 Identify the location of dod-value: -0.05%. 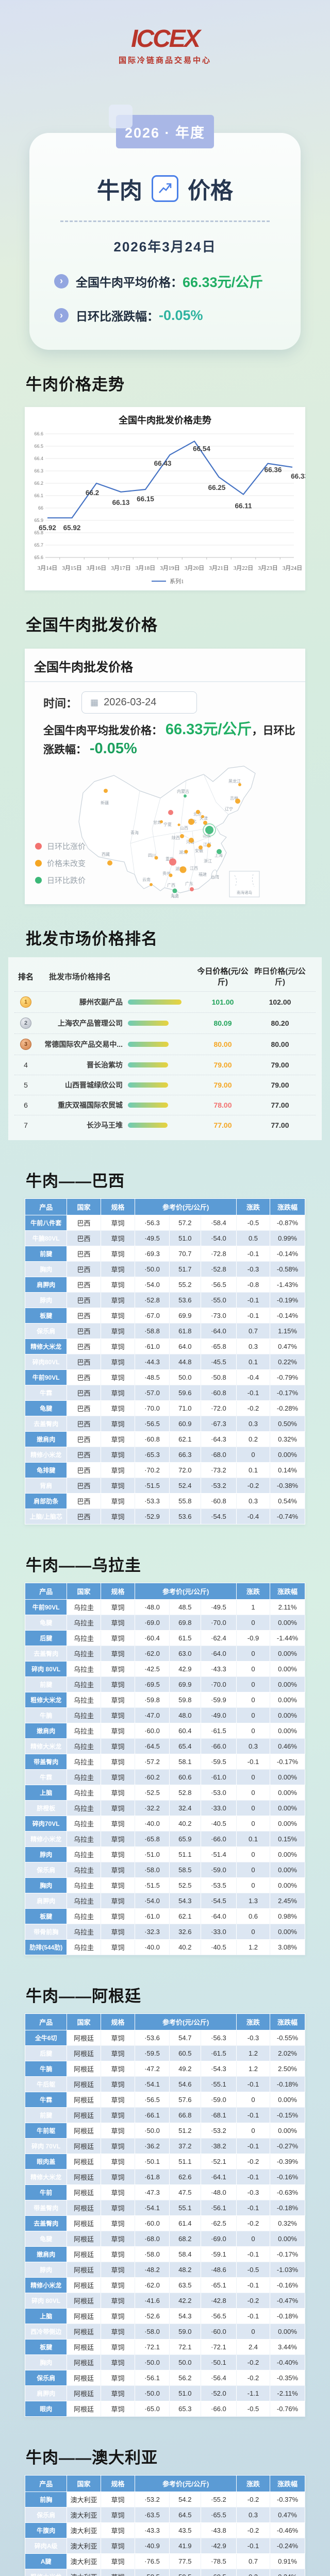
(181, 315).